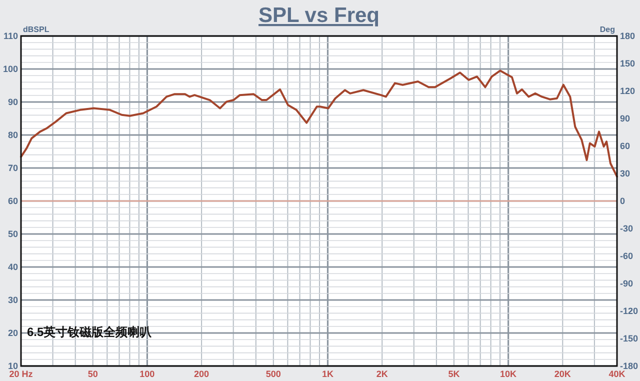 The height and width of the screenshot is (381, 640). I want to click on y2-tick-label: -120, so click(629, 311).